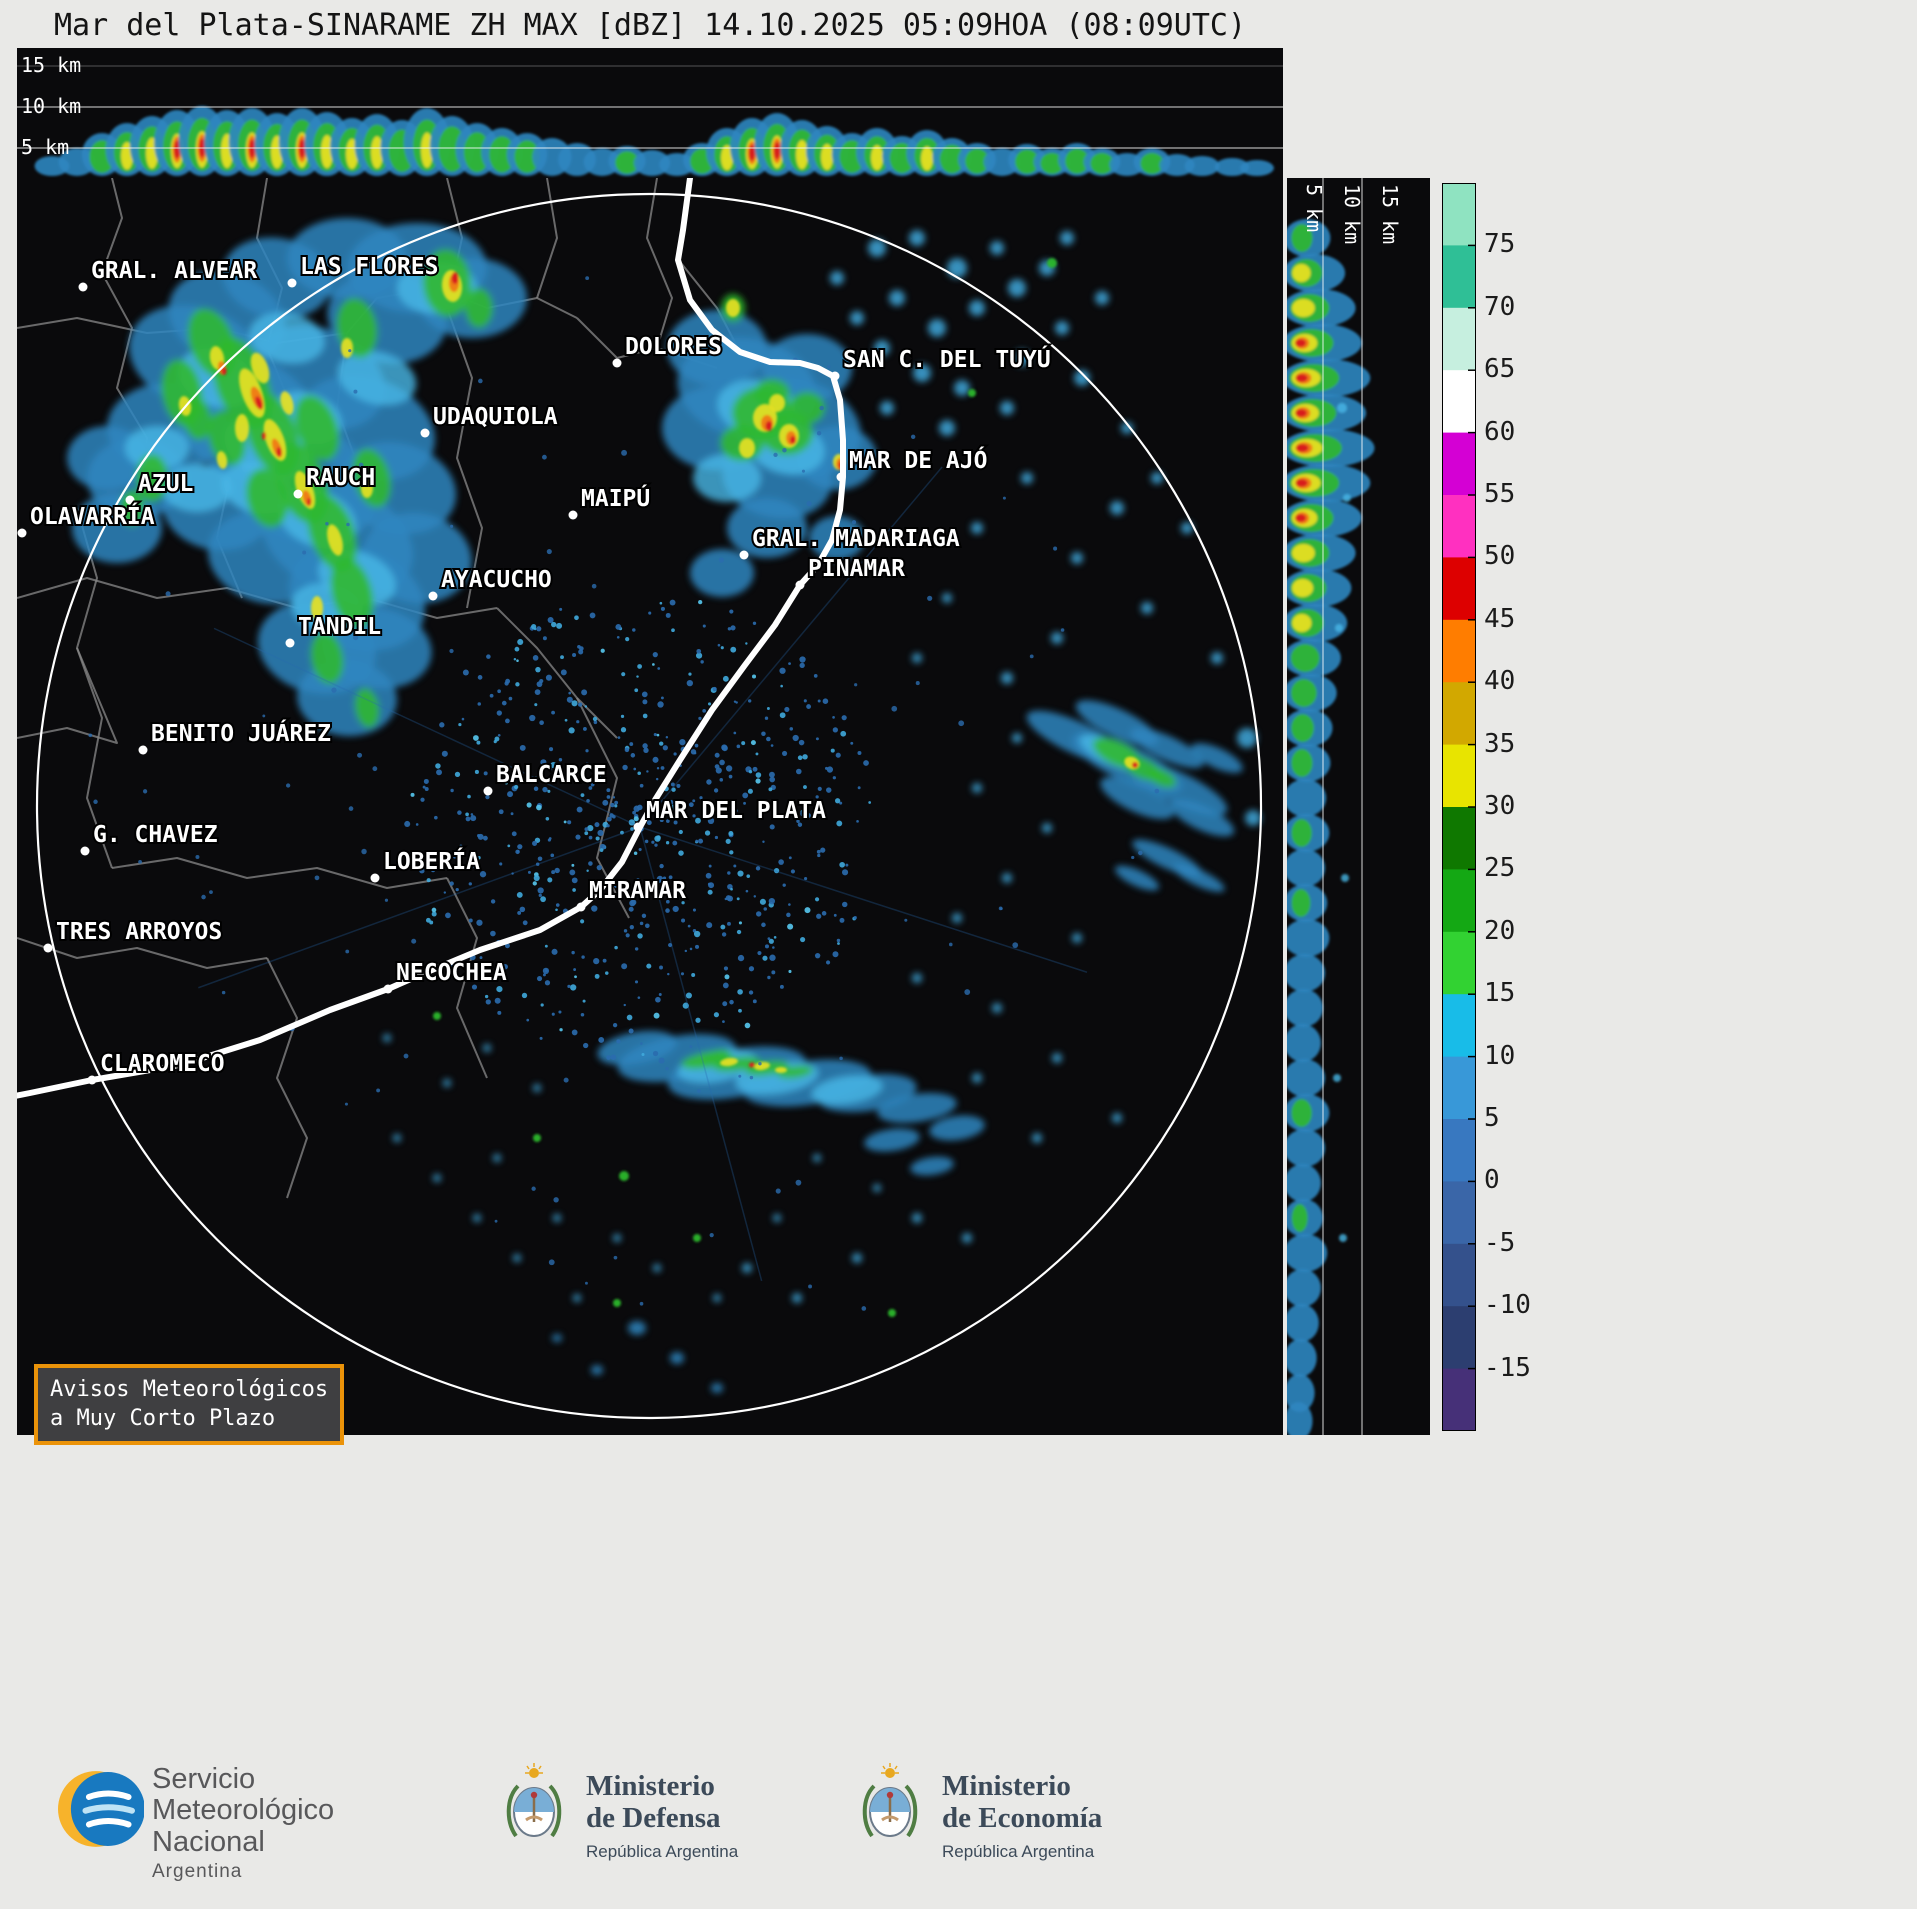  Describe the element at coordinates (241, 733) in the screenshot. I see `city-label: BENITO JUÁREZ` at that location.